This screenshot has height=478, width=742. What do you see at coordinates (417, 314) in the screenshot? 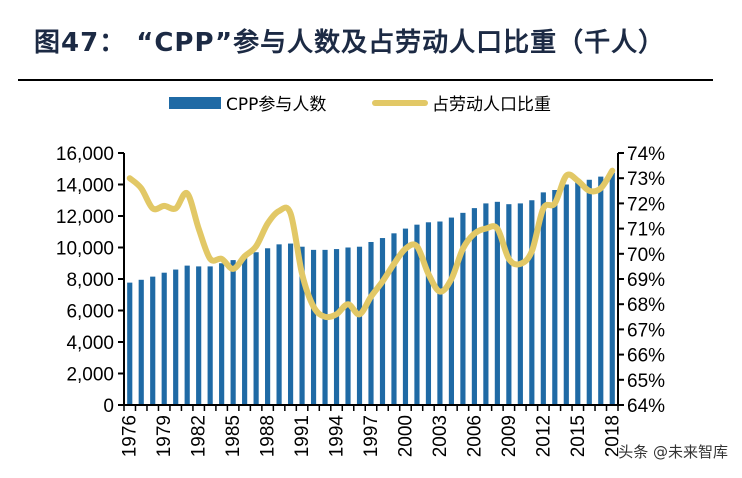
I see `bar-2001` at bounding box center [417, 314].